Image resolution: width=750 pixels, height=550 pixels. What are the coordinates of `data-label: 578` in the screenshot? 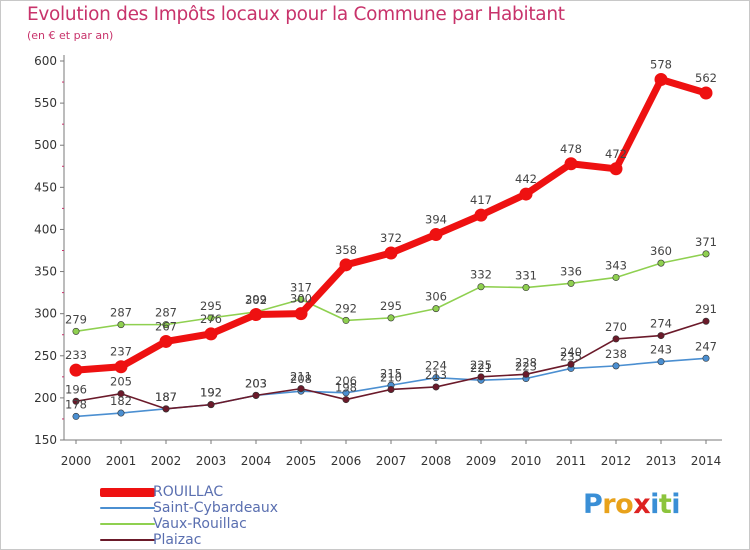 It's located at (661, 65).